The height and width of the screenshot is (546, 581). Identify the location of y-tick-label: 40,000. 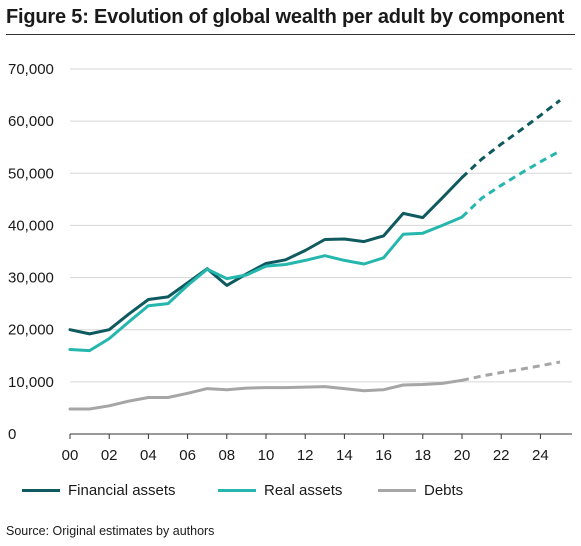
(31, 225).